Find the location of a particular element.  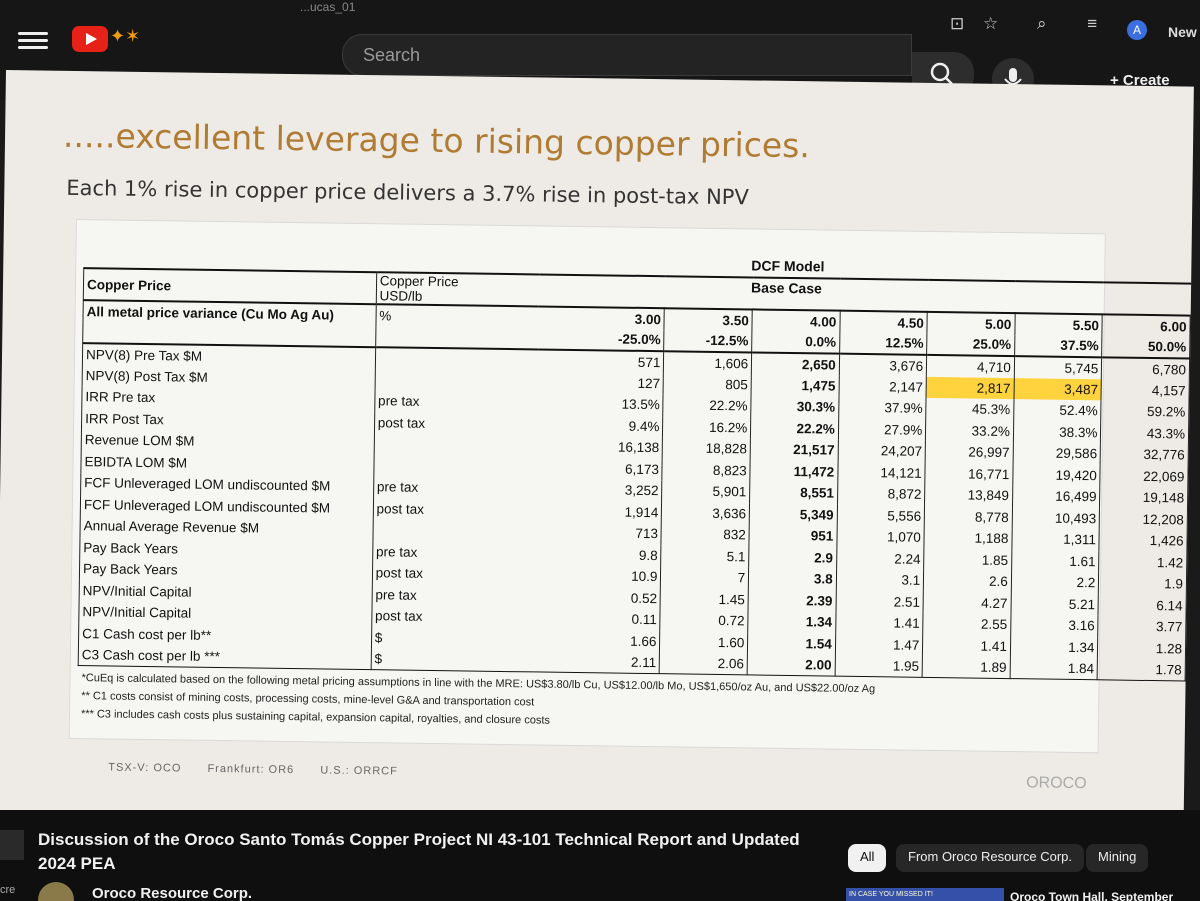

channel-name: Oroco Resource Corp. is located at coordinates (172, 893).